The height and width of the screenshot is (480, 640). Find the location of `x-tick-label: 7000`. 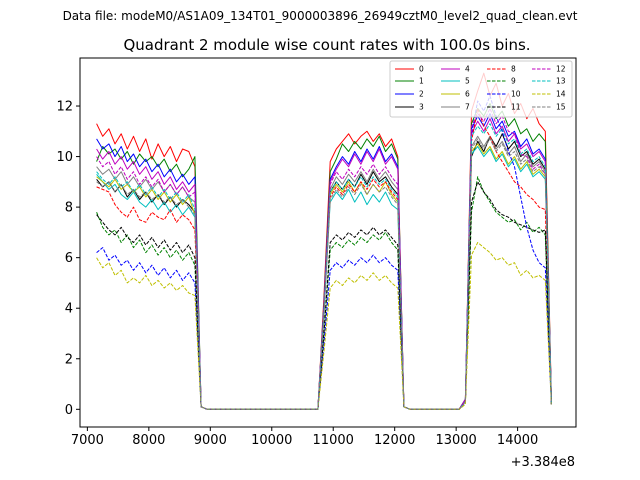

x-tick-label: 7000 is located at coordinates (87, 440).